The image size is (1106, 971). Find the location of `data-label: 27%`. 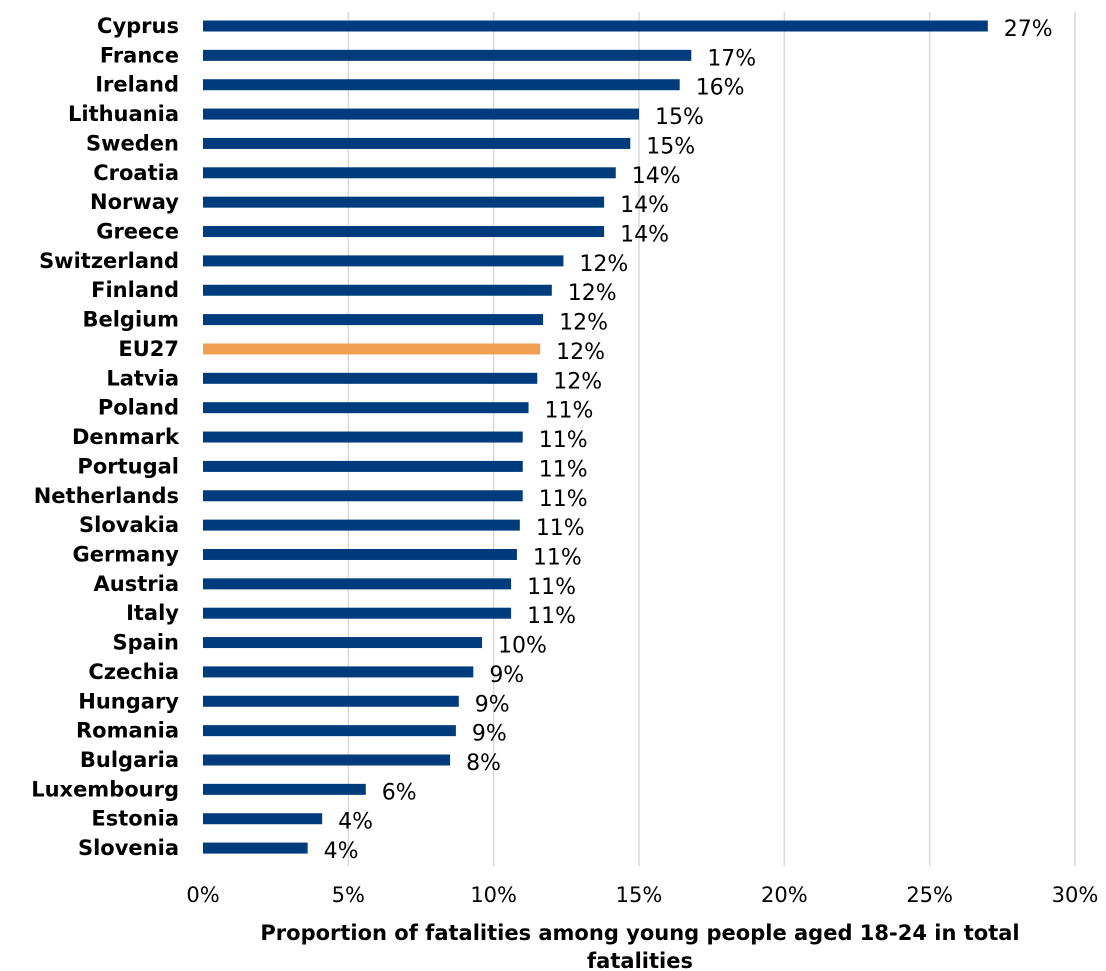

data-label: 27% is located at coordinates (1028, 29).